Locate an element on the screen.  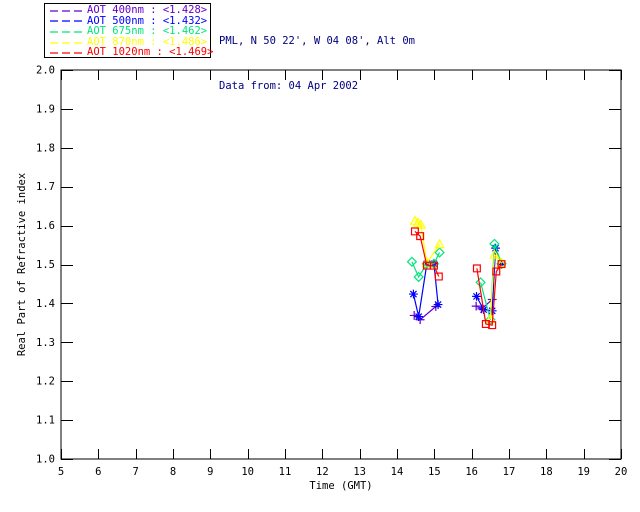
x-tick-label: 8 is located at coordinates (173, 472).